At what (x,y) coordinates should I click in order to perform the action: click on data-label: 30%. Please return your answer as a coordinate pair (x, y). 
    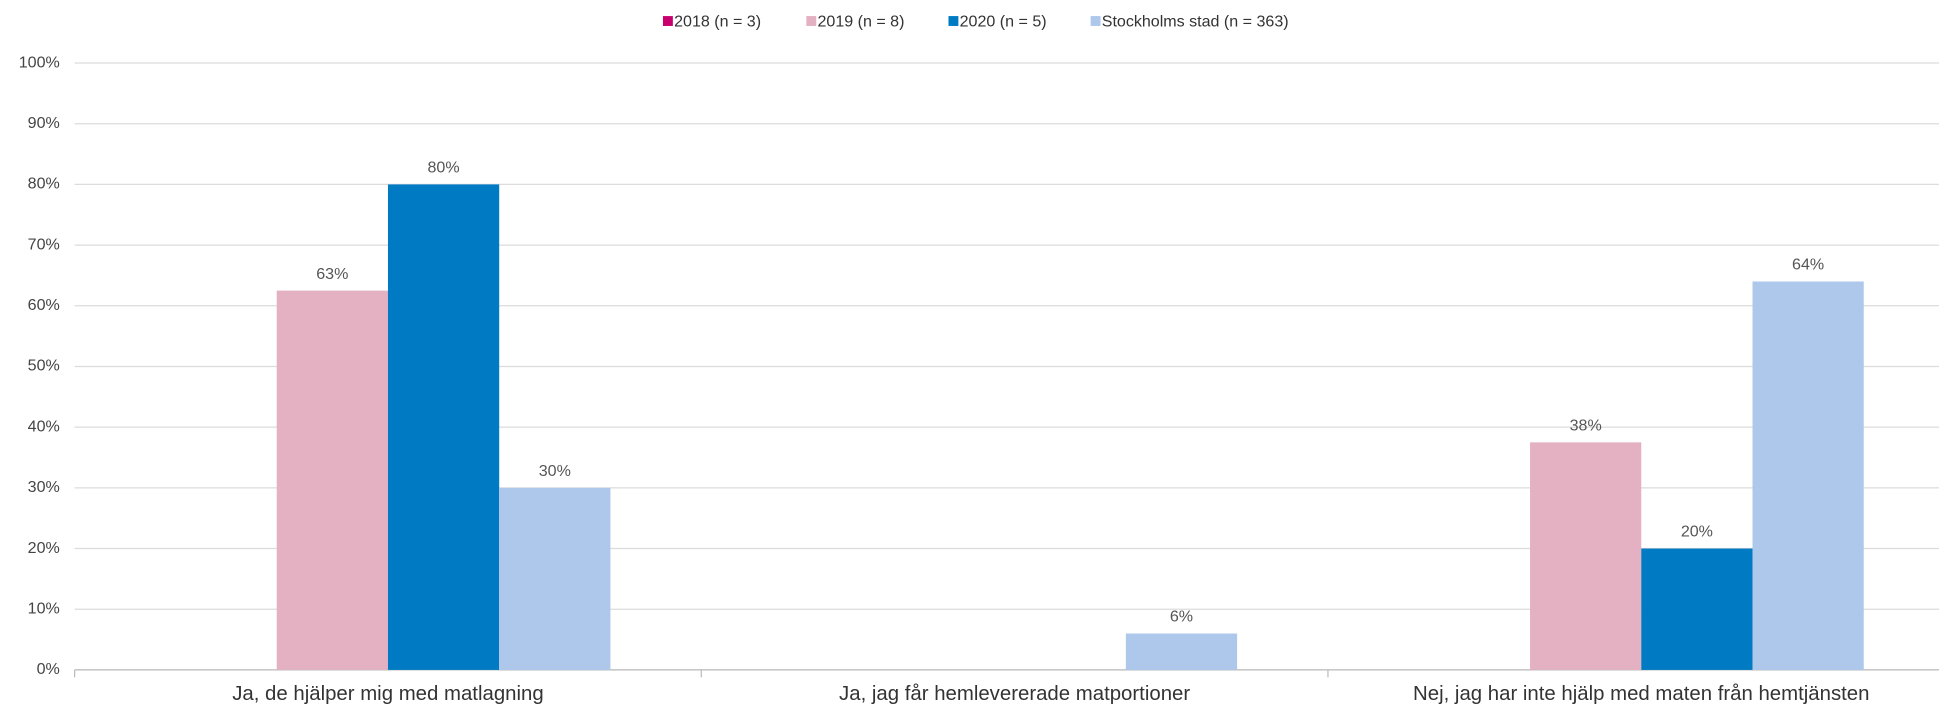
    Looking at the image, I should click on (555, 471).